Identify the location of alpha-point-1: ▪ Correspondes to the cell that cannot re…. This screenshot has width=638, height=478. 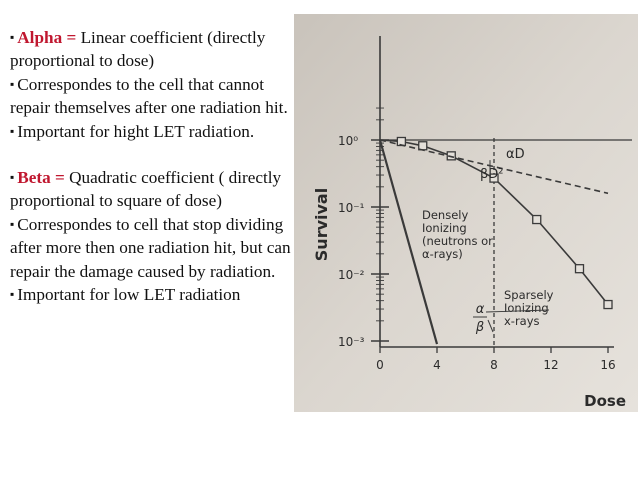
(151, 96).